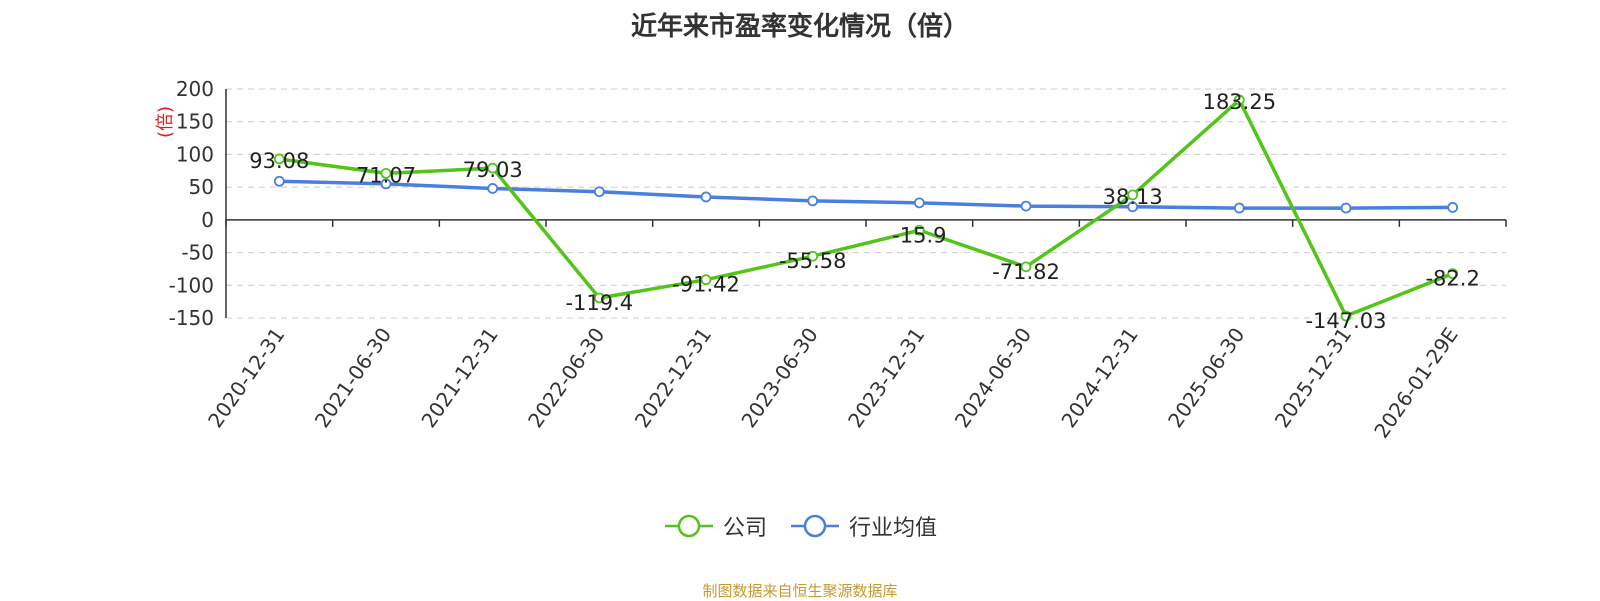 This screenshot has height=601, width=1600. I want to click on y-tick-label: -50, so click(197, 253).